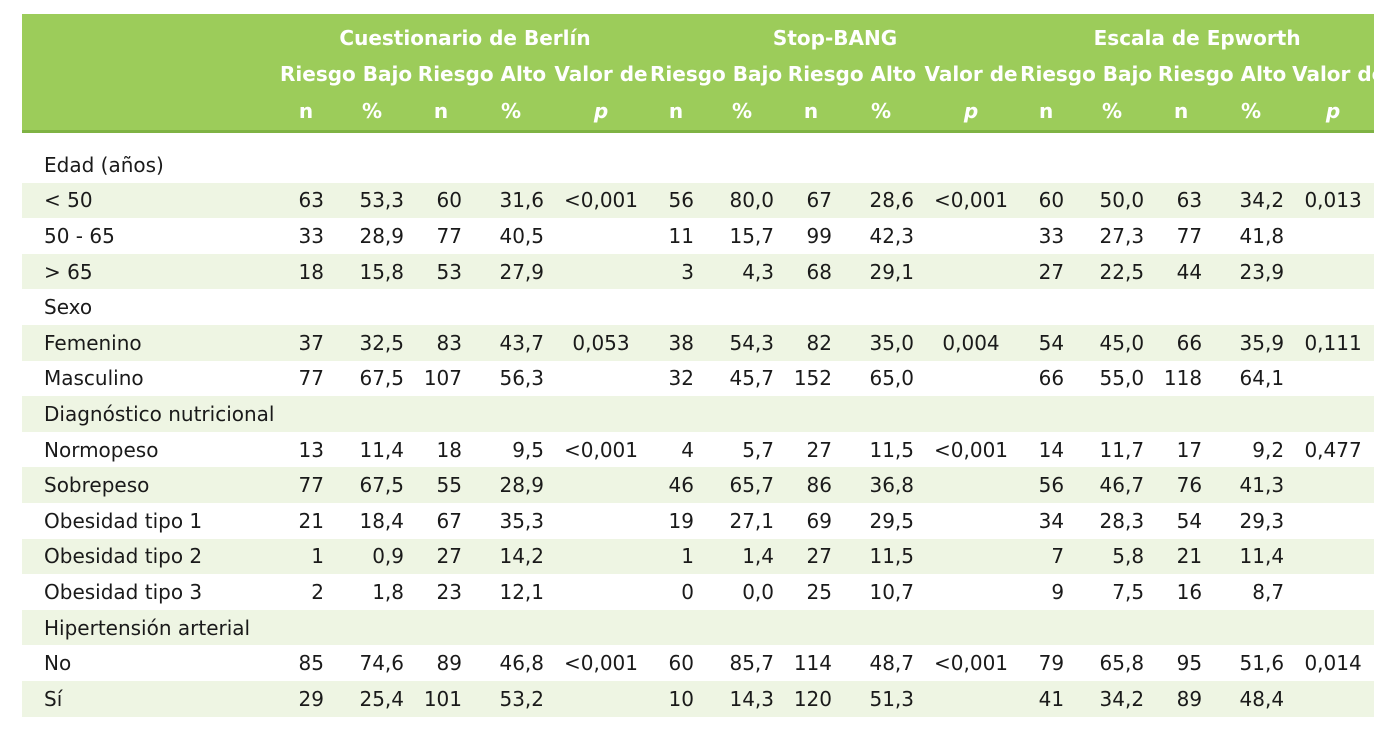  Describe the element at coordinates (971, 342) in the screenshot. I see `cell-stopbang-p: 0,004` at that location.